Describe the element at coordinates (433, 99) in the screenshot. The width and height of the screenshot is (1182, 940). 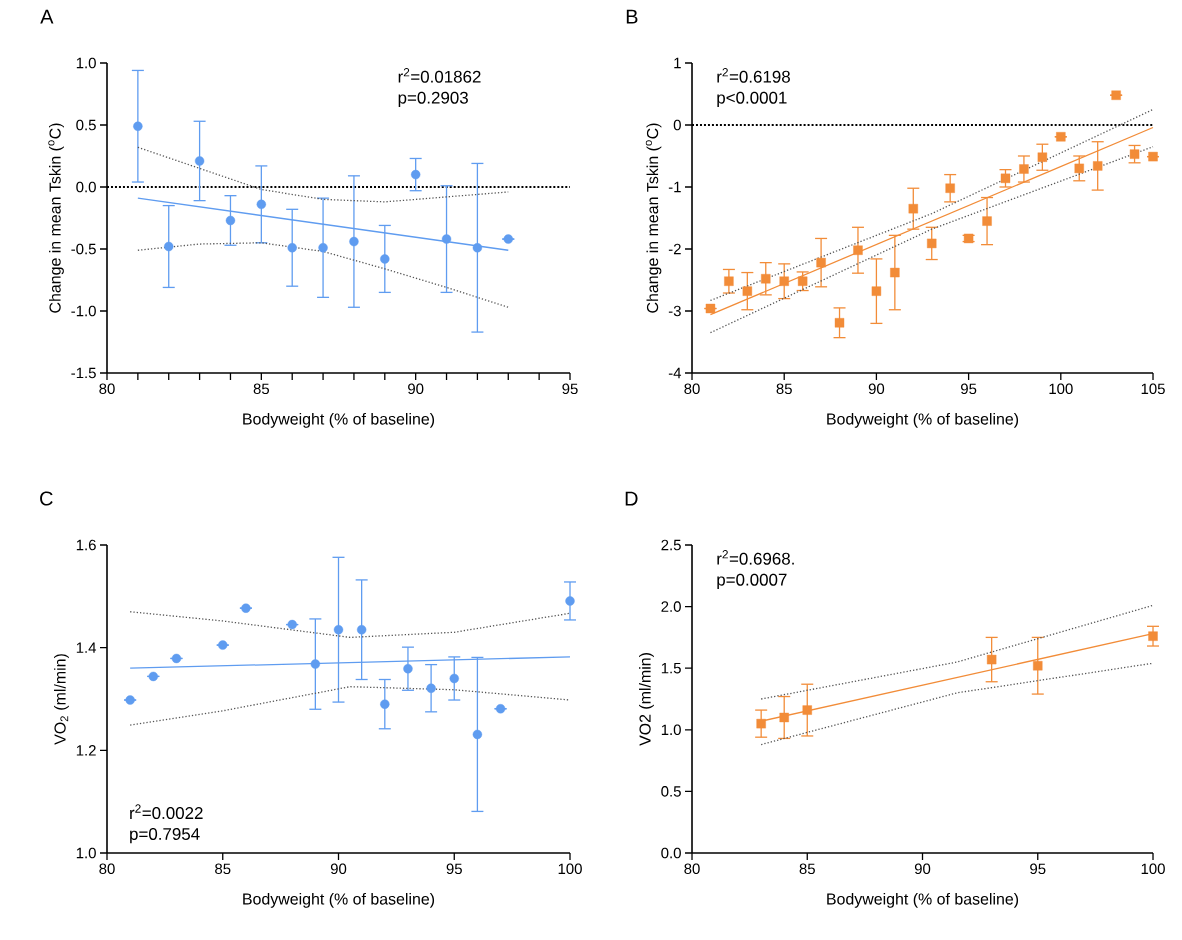
I see `annotation: p=0.2903` at that location.